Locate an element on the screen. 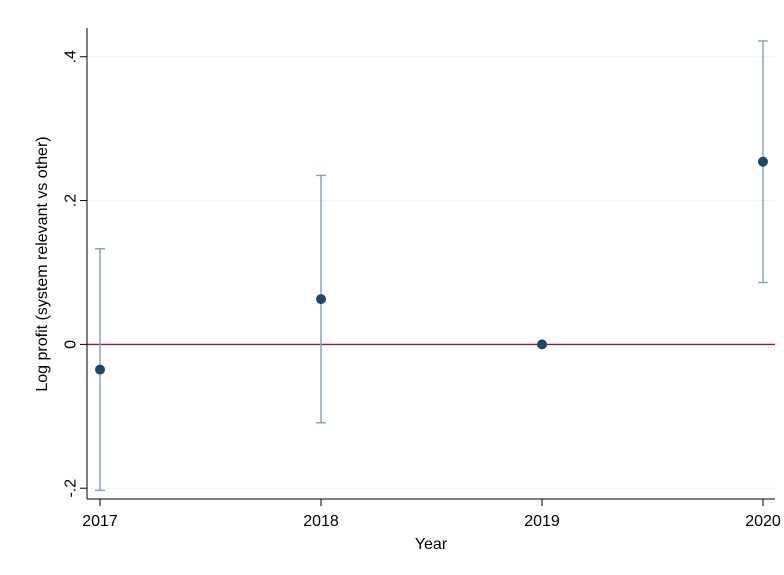 The width and height of the screenshot is (784, 575). x-ticks: 2017 2018 2019 2020 is located at coordinates (431, 514).